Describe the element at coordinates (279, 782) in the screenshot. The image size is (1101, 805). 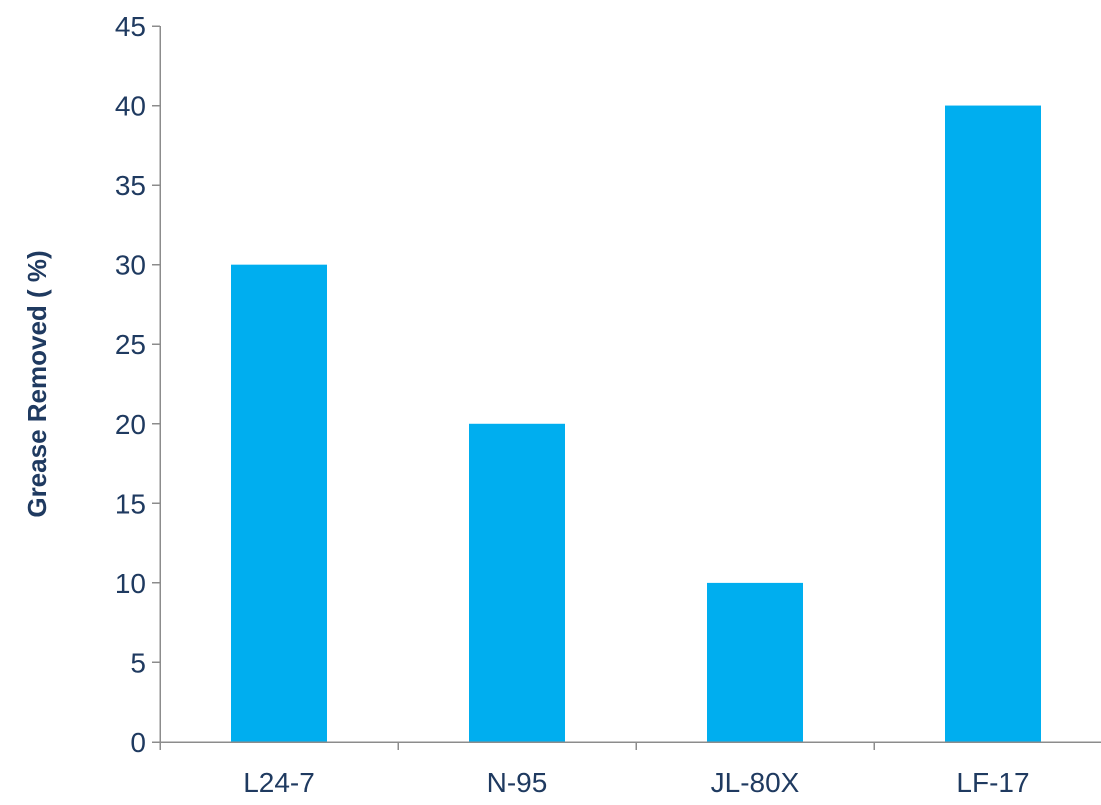
I see `x-tick-label: L24-7` at that location.